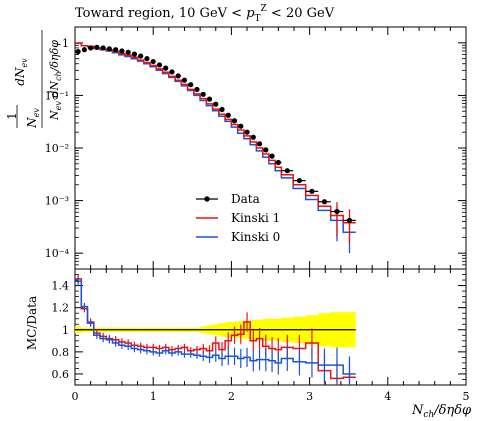 The image size is (482, 421). Describe the element at coordinates (57, 95) in the screenshot. I see `y-tick-label: 10⁻¹` at that location.